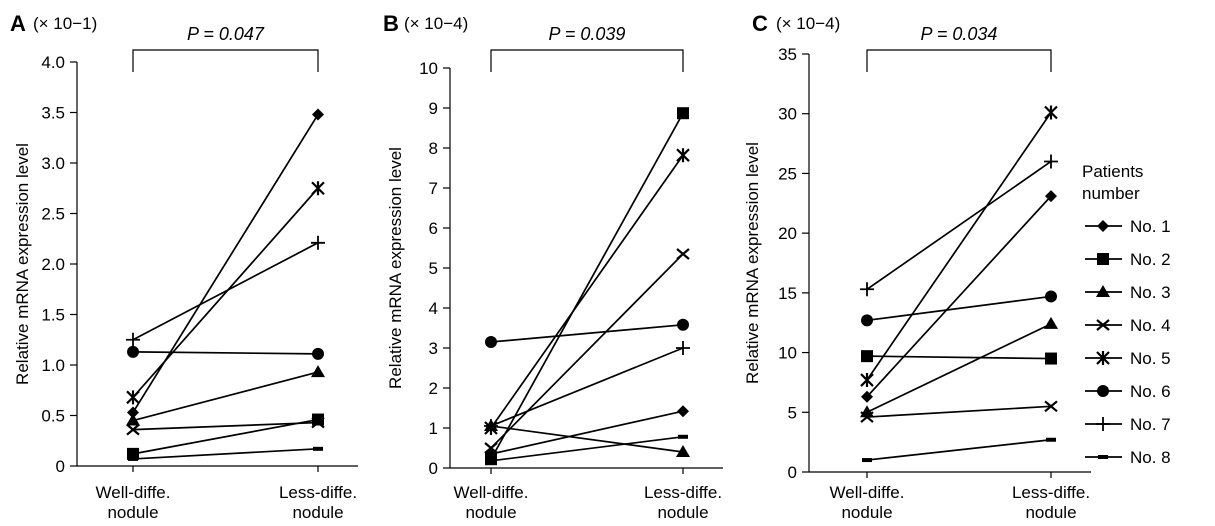 This screenshot has height=526, width=1215. Describe the element at coordinates (1128, 292) in the screenshot. I see `legend-entry: No. 3` at that location.